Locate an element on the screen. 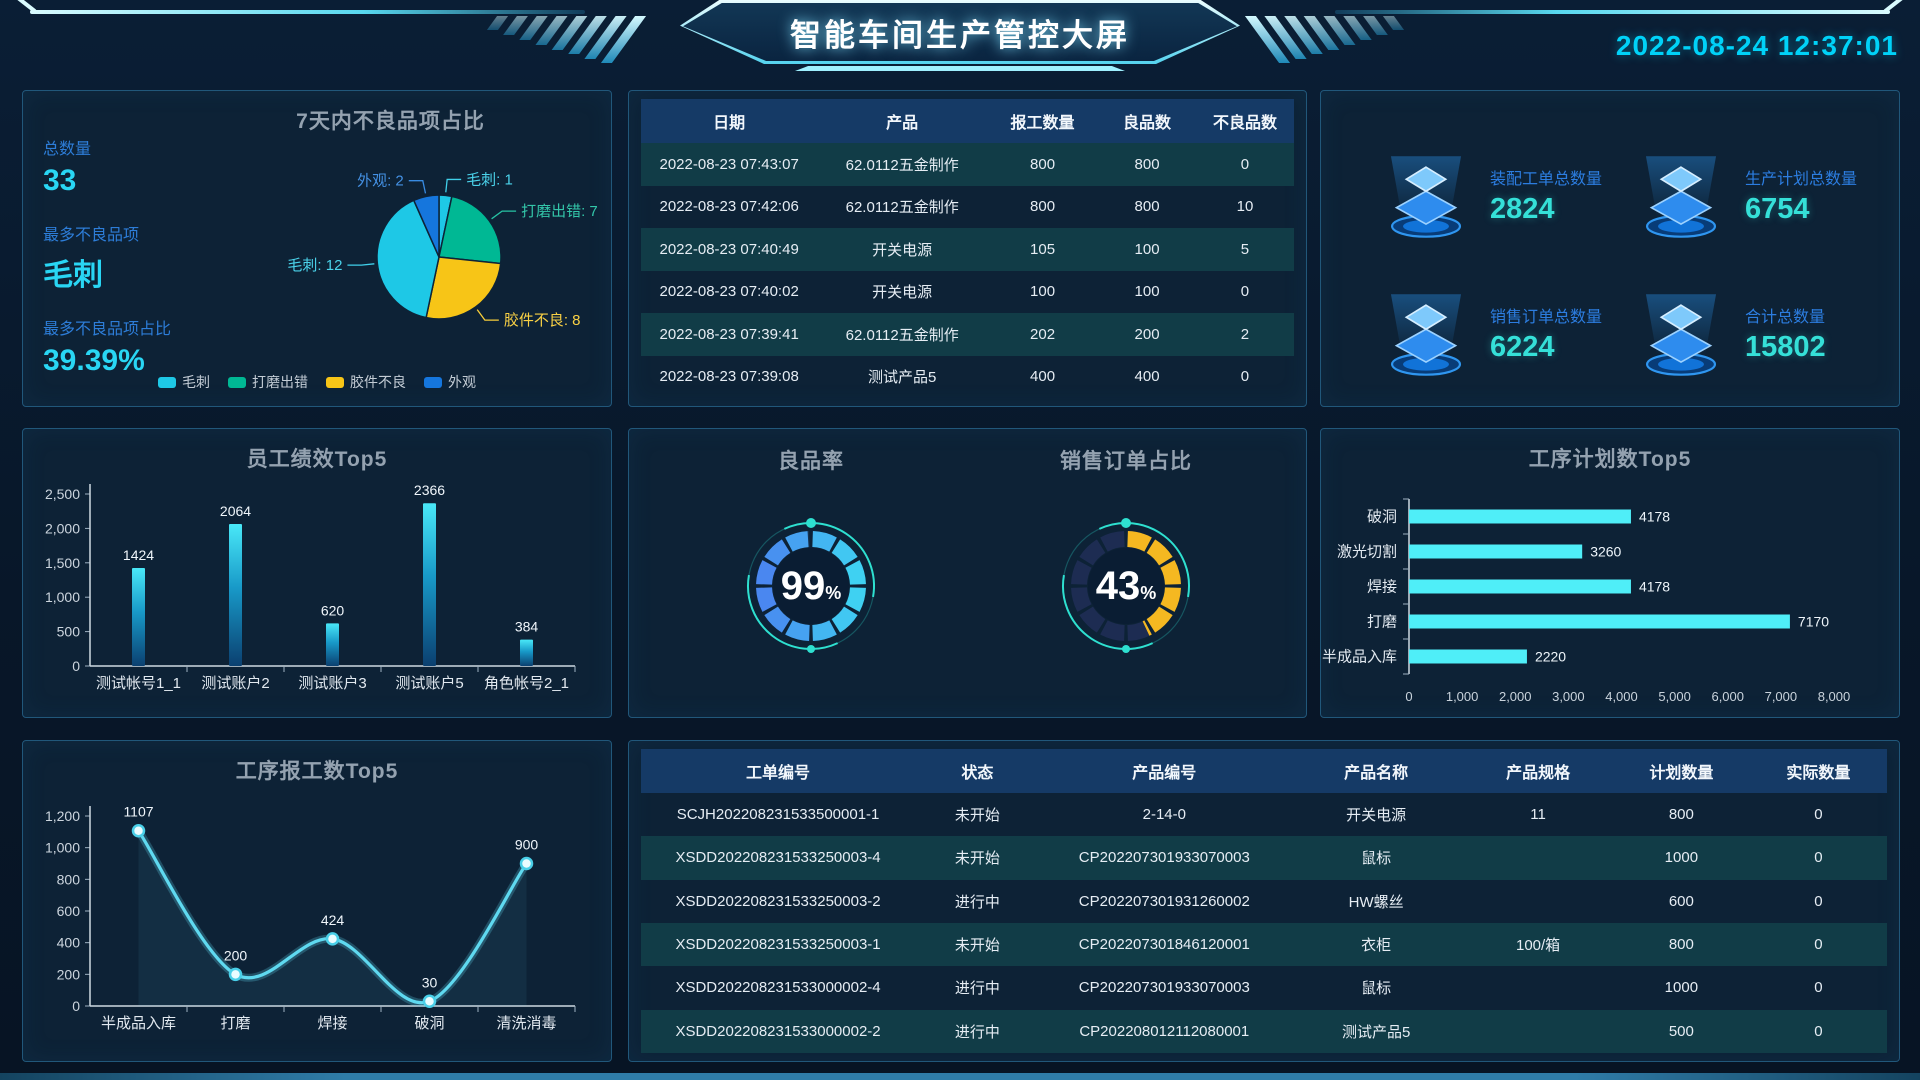 The image size is (1920, 1080). svg-text: 1,000 is located at coordinates (62, 848).